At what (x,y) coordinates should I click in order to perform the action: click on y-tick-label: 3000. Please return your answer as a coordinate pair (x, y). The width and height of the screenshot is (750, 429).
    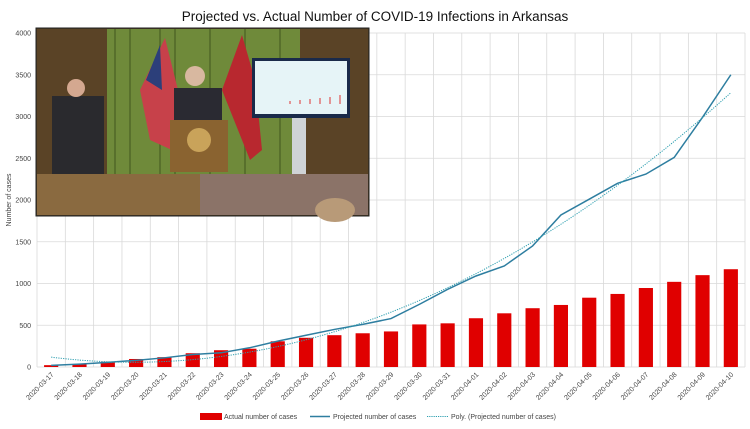
    Looking at the image, I should click on (23, 117).